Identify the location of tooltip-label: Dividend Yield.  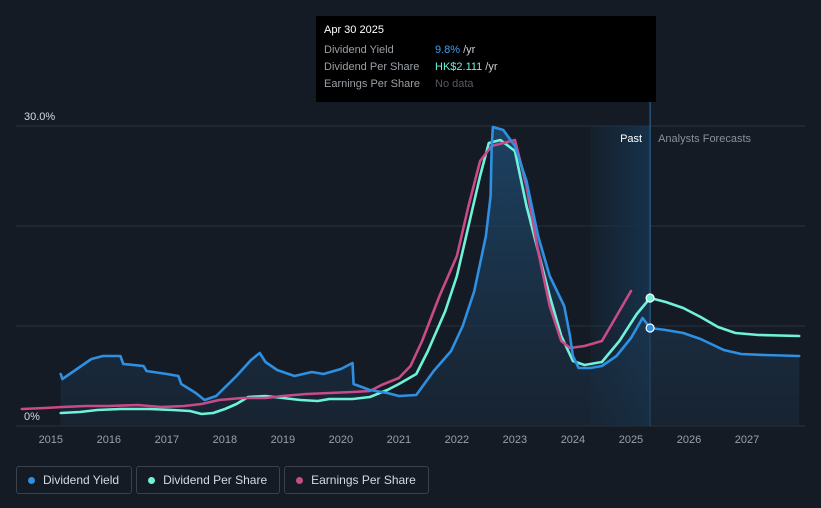
(359, 49).